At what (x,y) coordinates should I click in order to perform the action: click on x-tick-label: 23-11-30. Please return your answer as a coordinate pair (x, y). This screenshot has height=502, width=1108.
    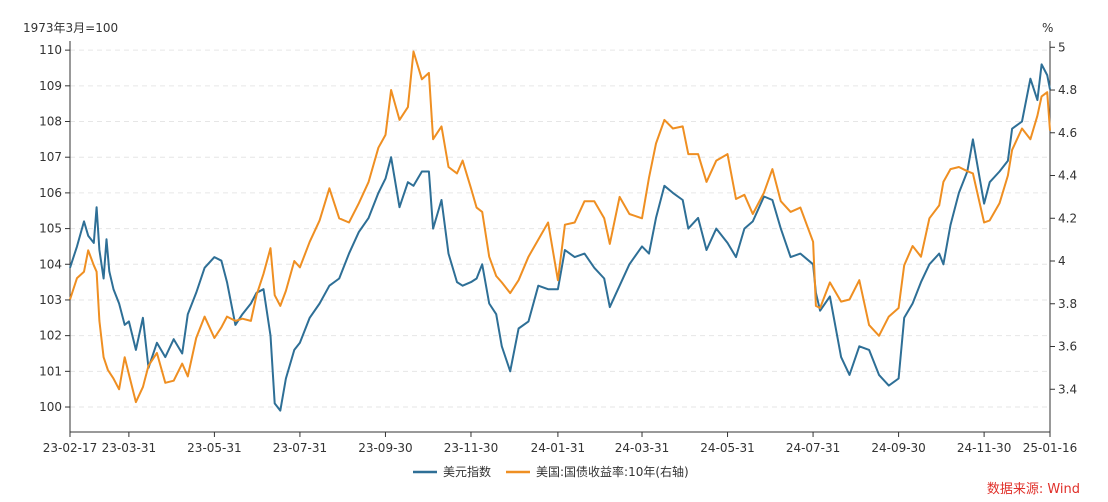
    Looking at the image, I should click on (471, 448).